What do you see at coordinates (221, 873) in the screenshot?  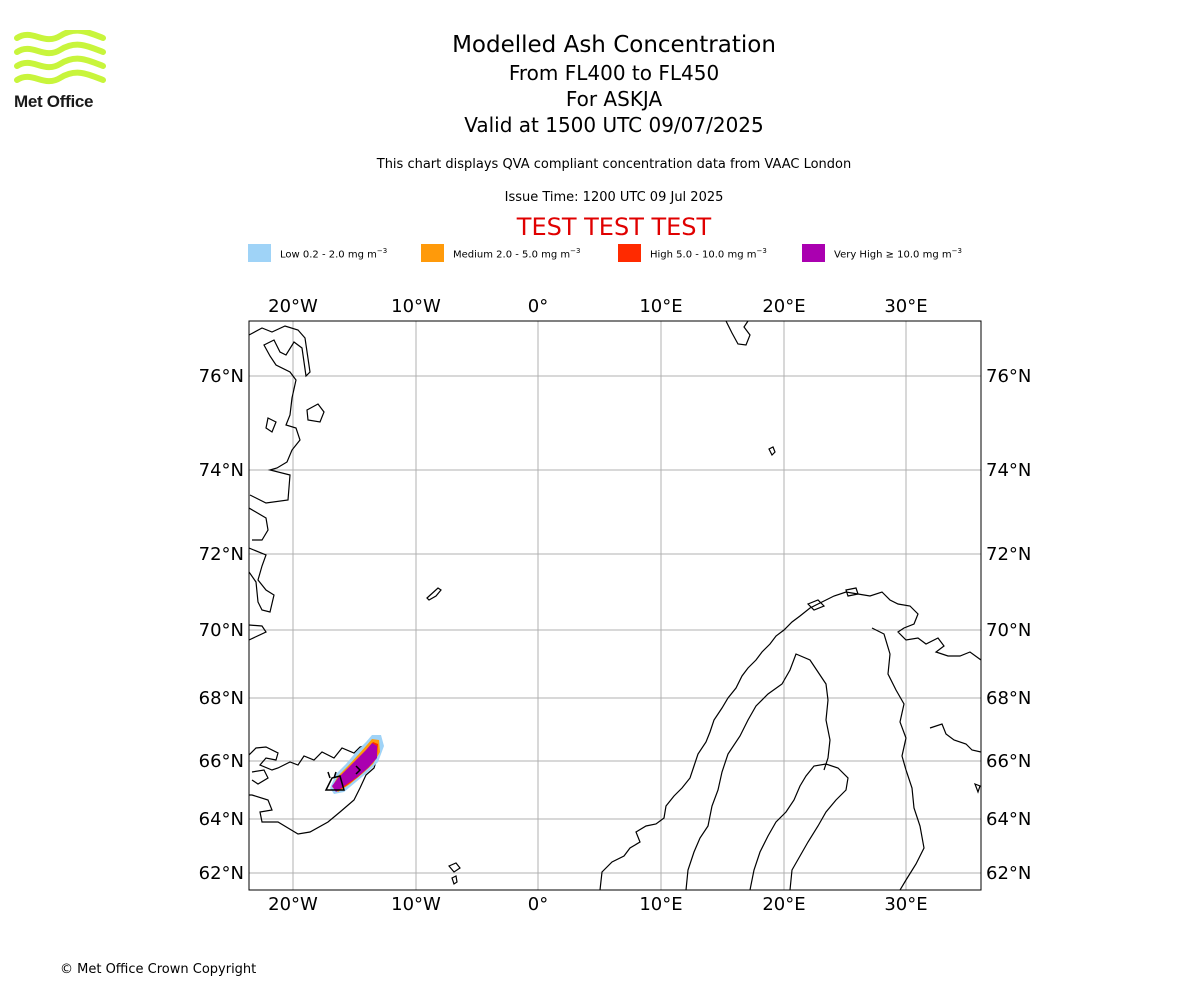 I see `lat-label-left: 62°N` at bounding box center [221, 873].